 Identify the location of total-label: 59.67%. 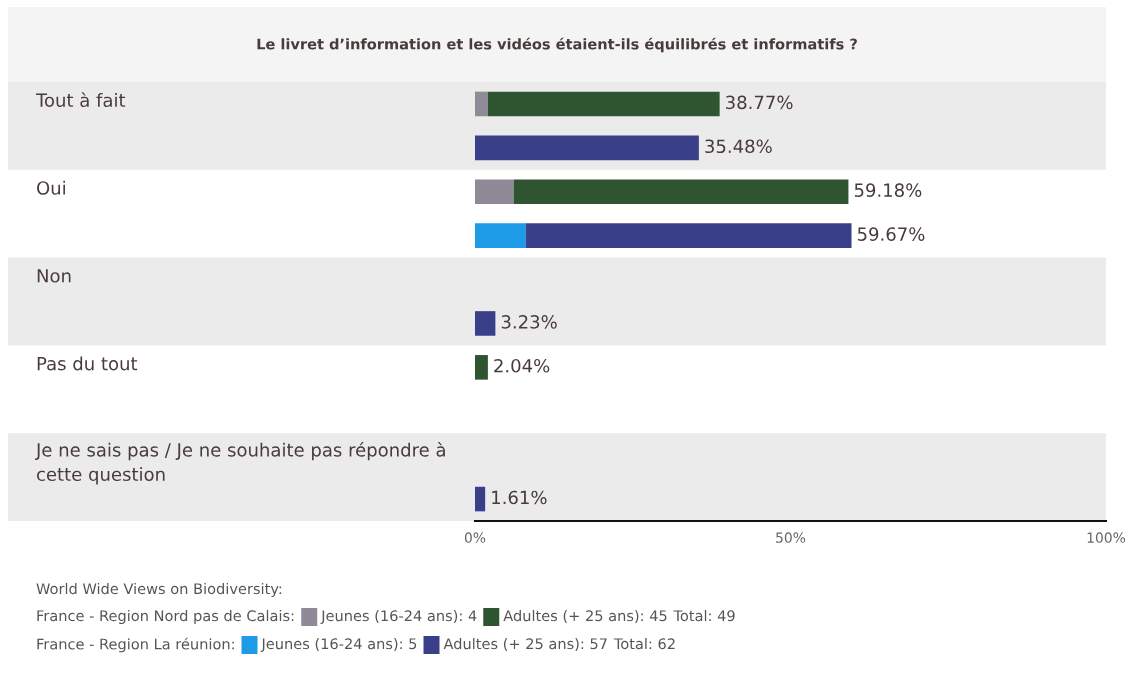
(891, 234).